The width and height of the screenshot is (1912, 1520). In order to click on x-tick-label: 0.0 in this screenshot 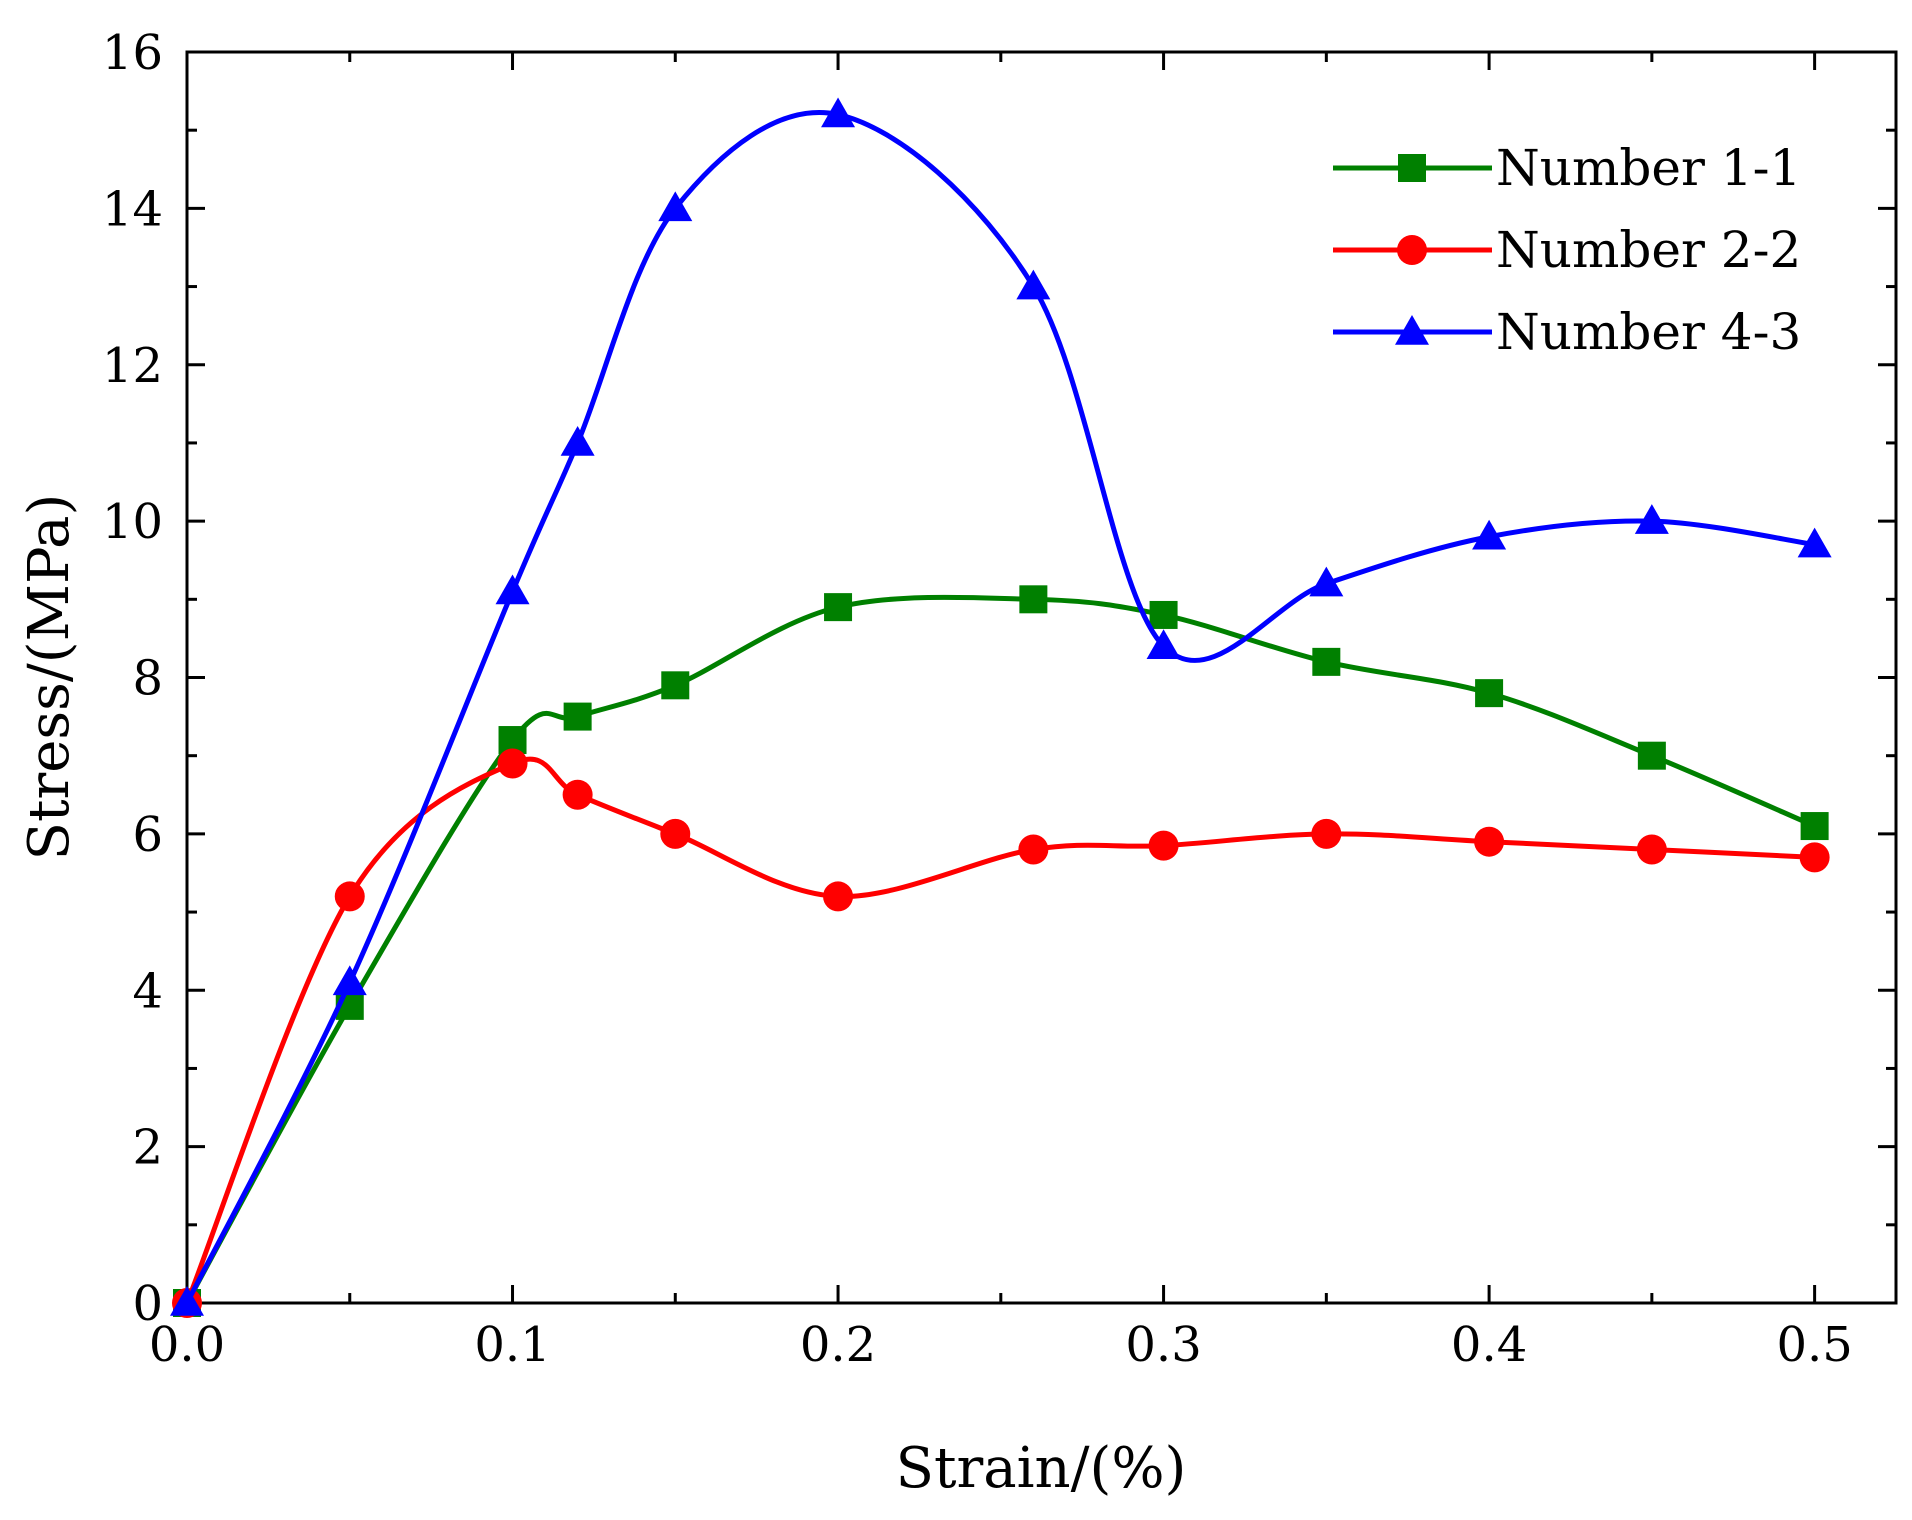, I will do `click(187, 1345)`.